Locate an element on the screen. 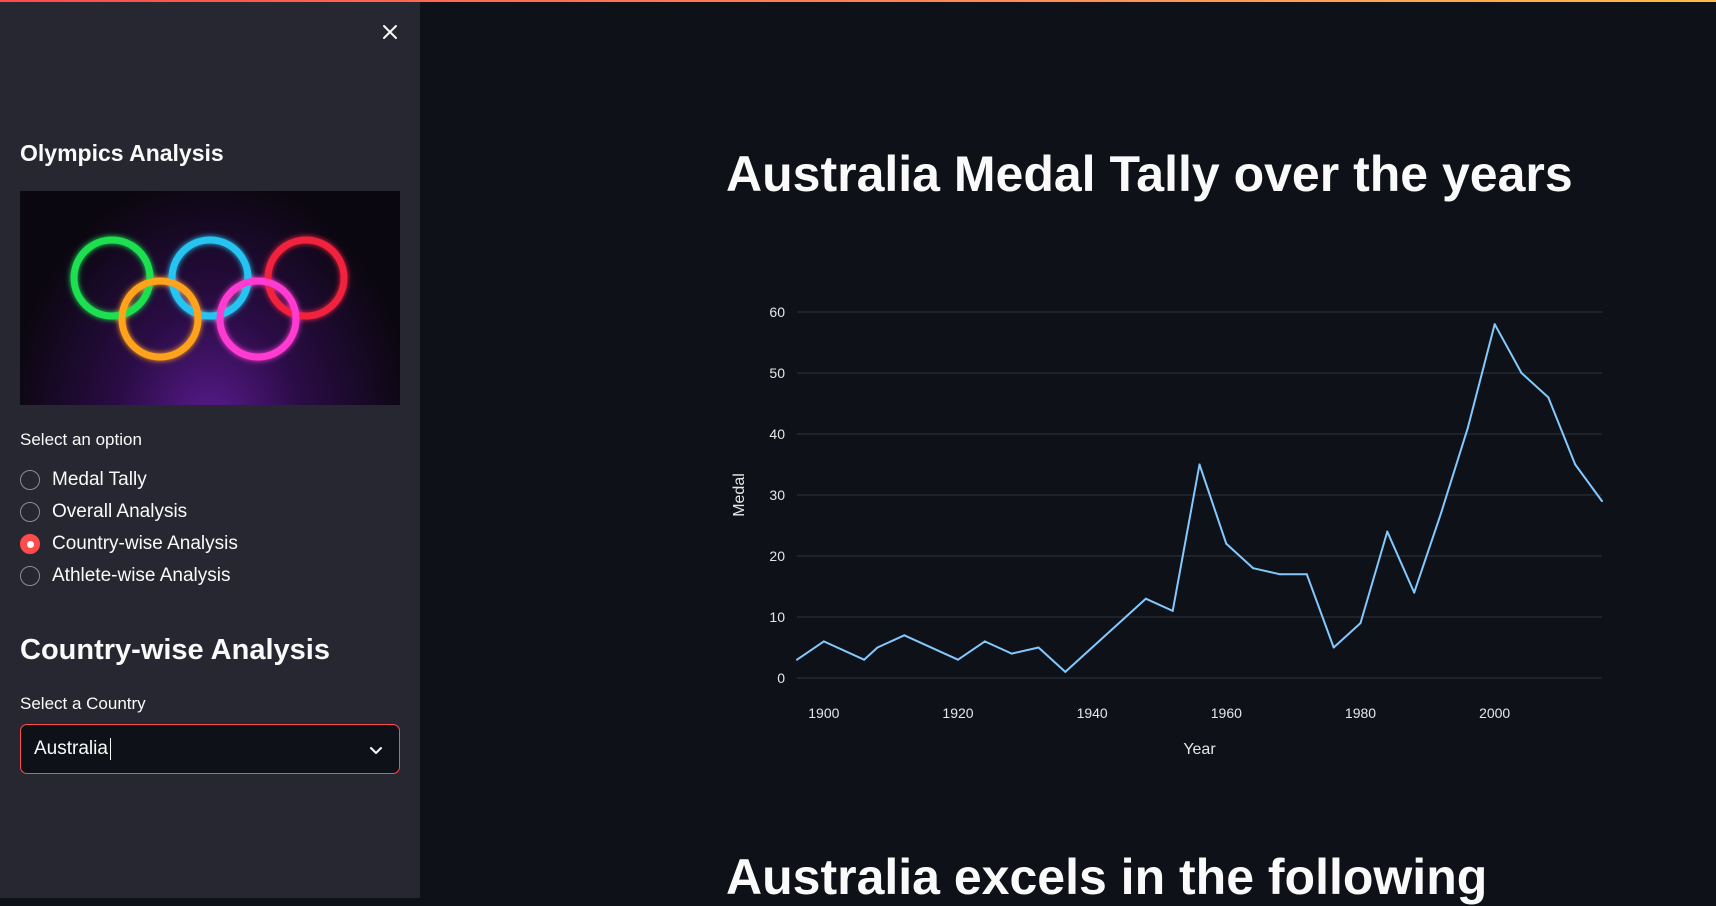 The height and width of the screenshot is (906, 1716). radio-option-label: Overall Analysis is located at coordinates (120, 511).